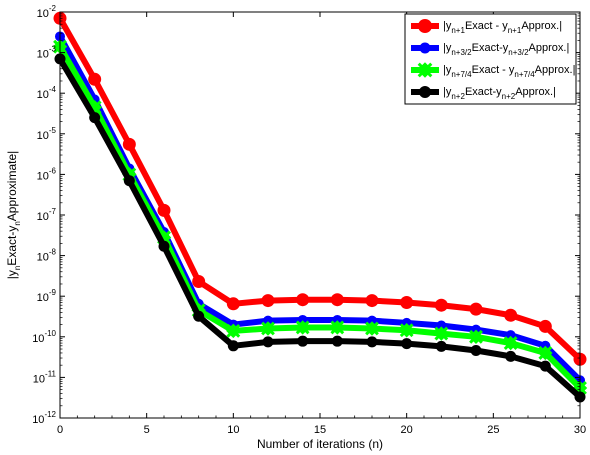 The image size is (590, 455). Describe the element at coordinates (493, 430) in the screenshot. I see `x-tick-label: 25` at that location.